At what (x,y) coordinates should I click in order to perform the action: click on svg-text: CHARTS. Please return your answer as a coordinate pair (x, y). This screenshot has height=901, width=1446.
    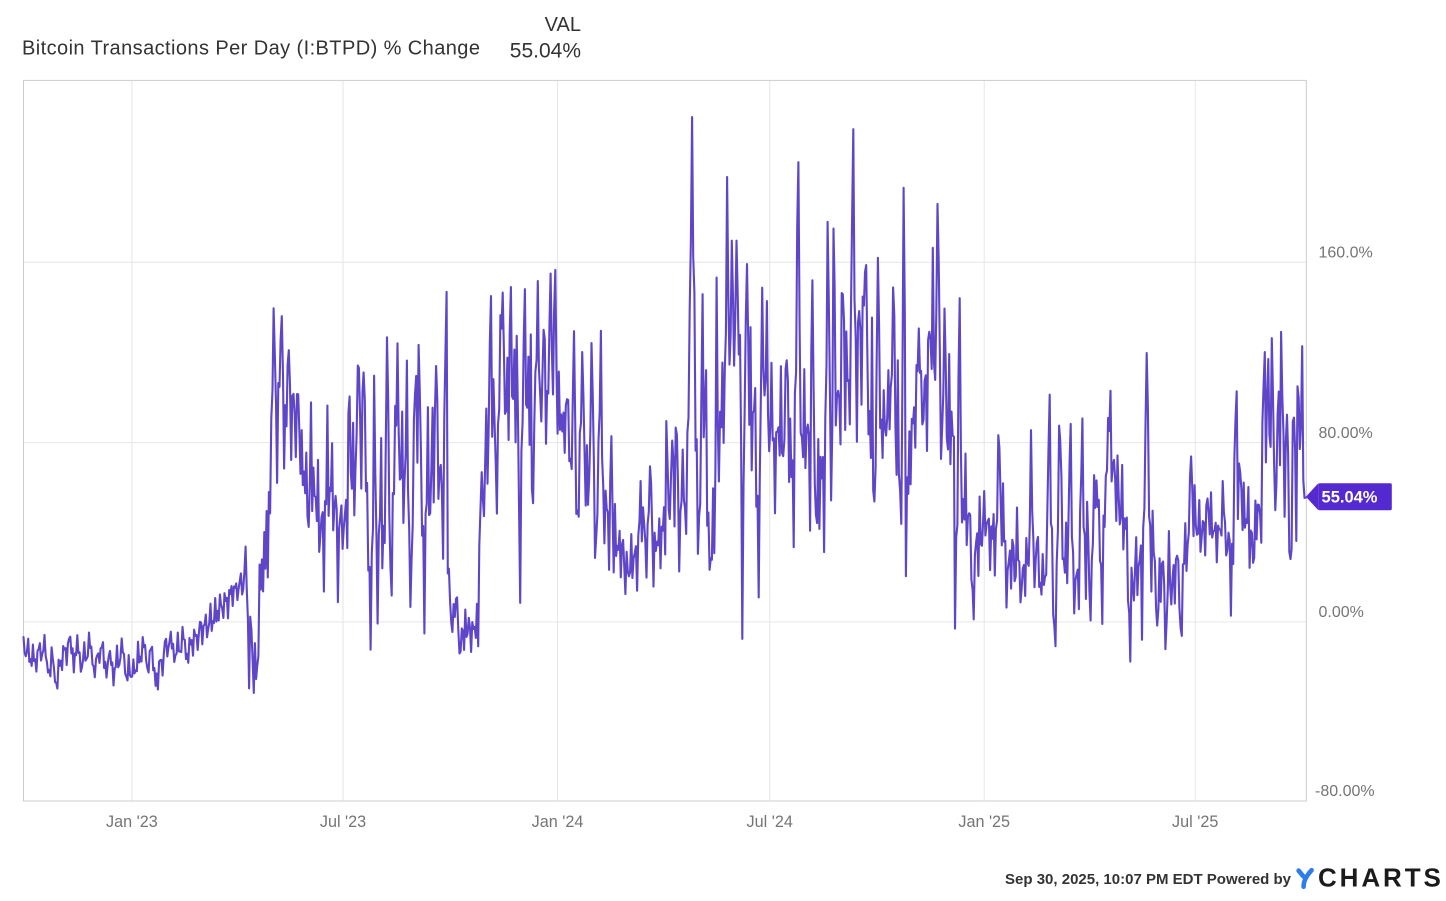
    Looking at the image, I should click on (1381, 878).